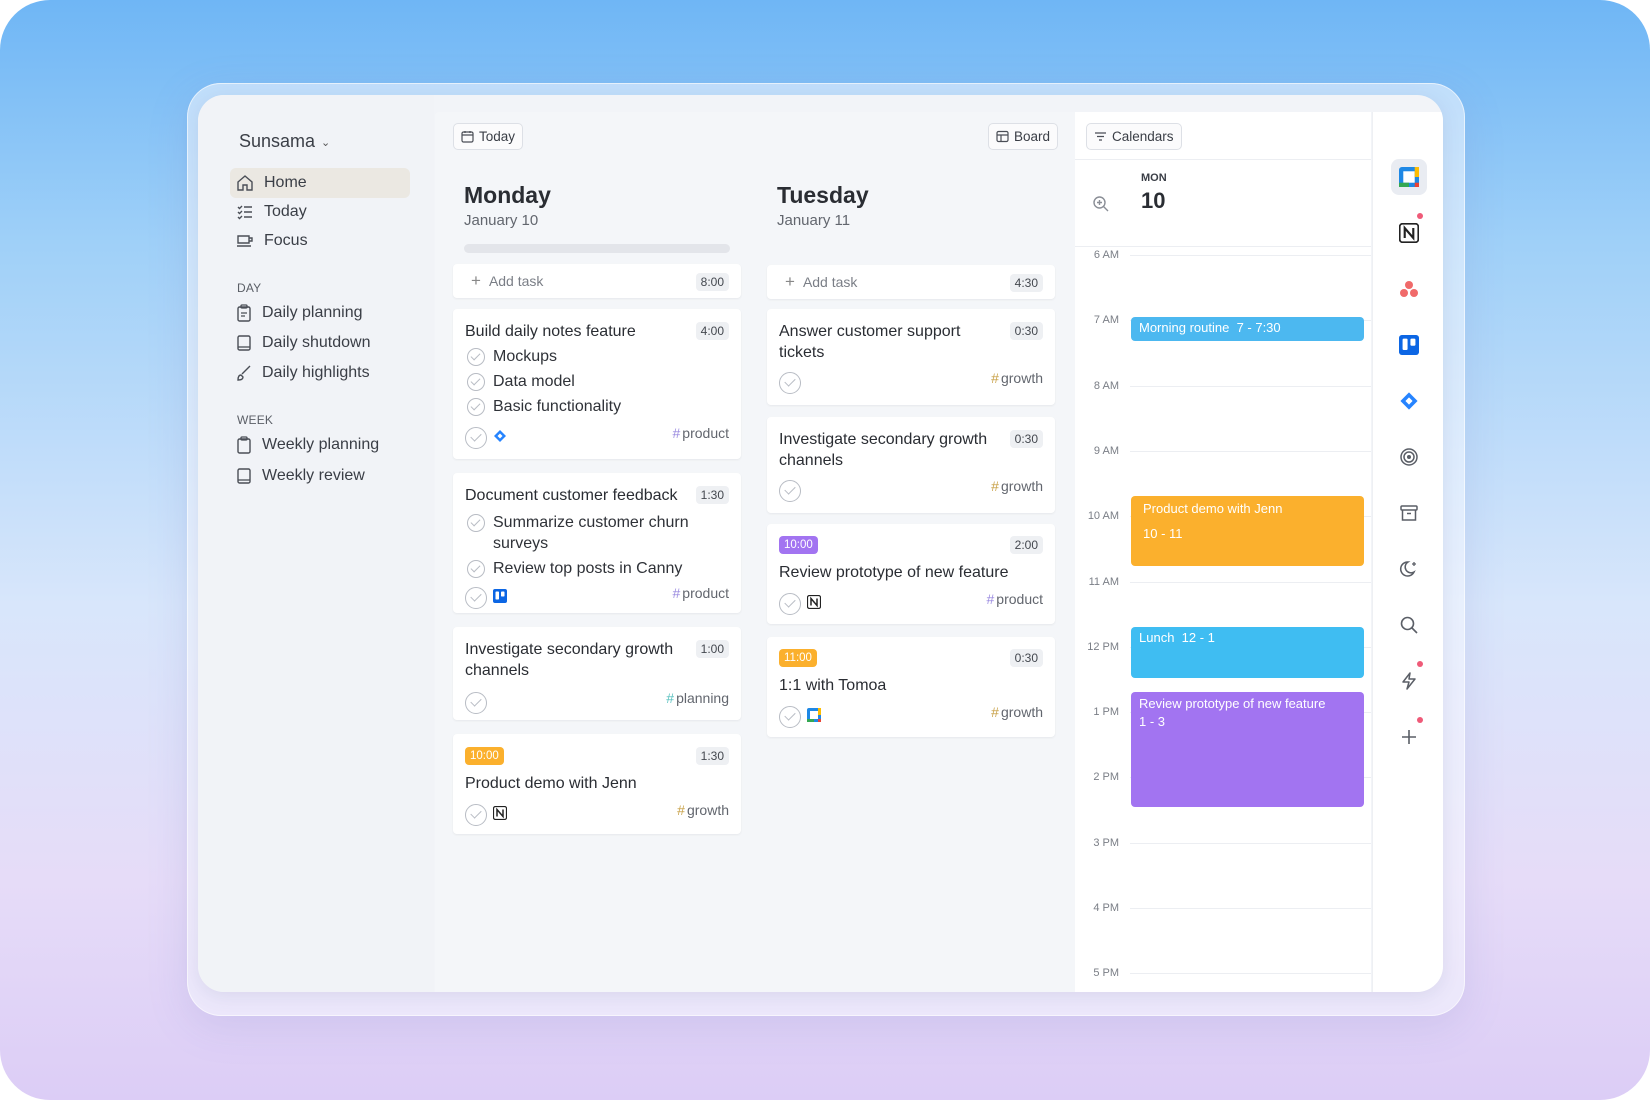 The image size is (1650, 1100). I want to click on calendar-event: Review prototype of new feature 1 - 3, so click(1247, 749).